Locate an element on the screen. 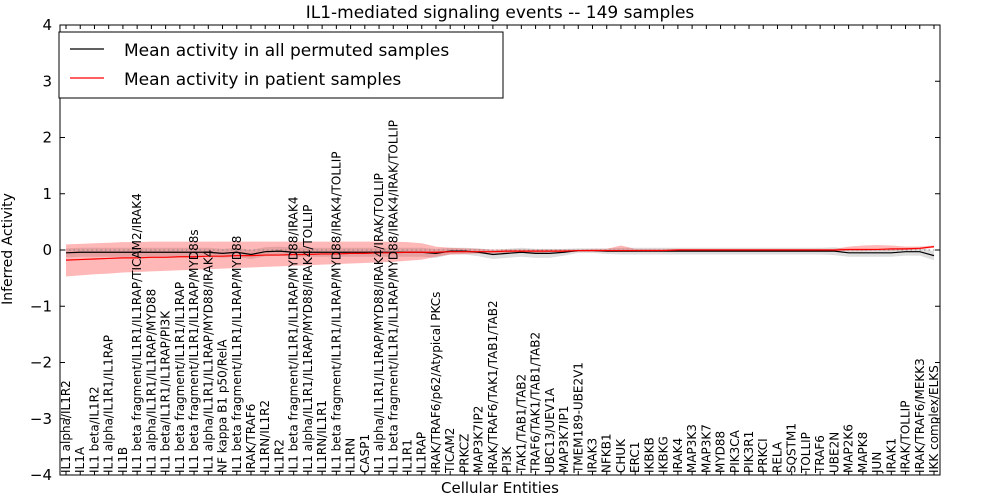  patient-mean-line is located at coordinates (500, 253).